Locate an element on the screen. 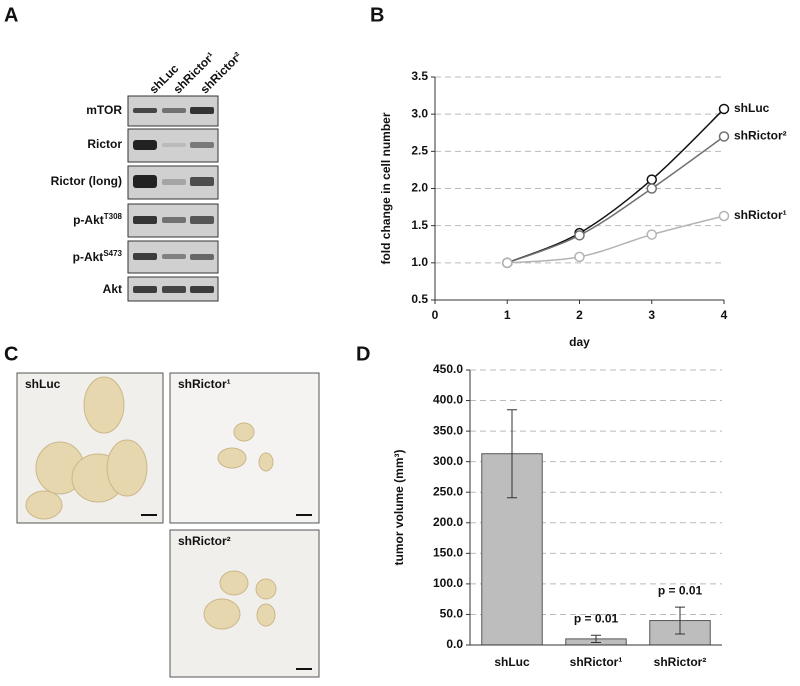 This screenshot has width=800, height=686. x-tick-label: 1 is located at coordinates (507, 315).